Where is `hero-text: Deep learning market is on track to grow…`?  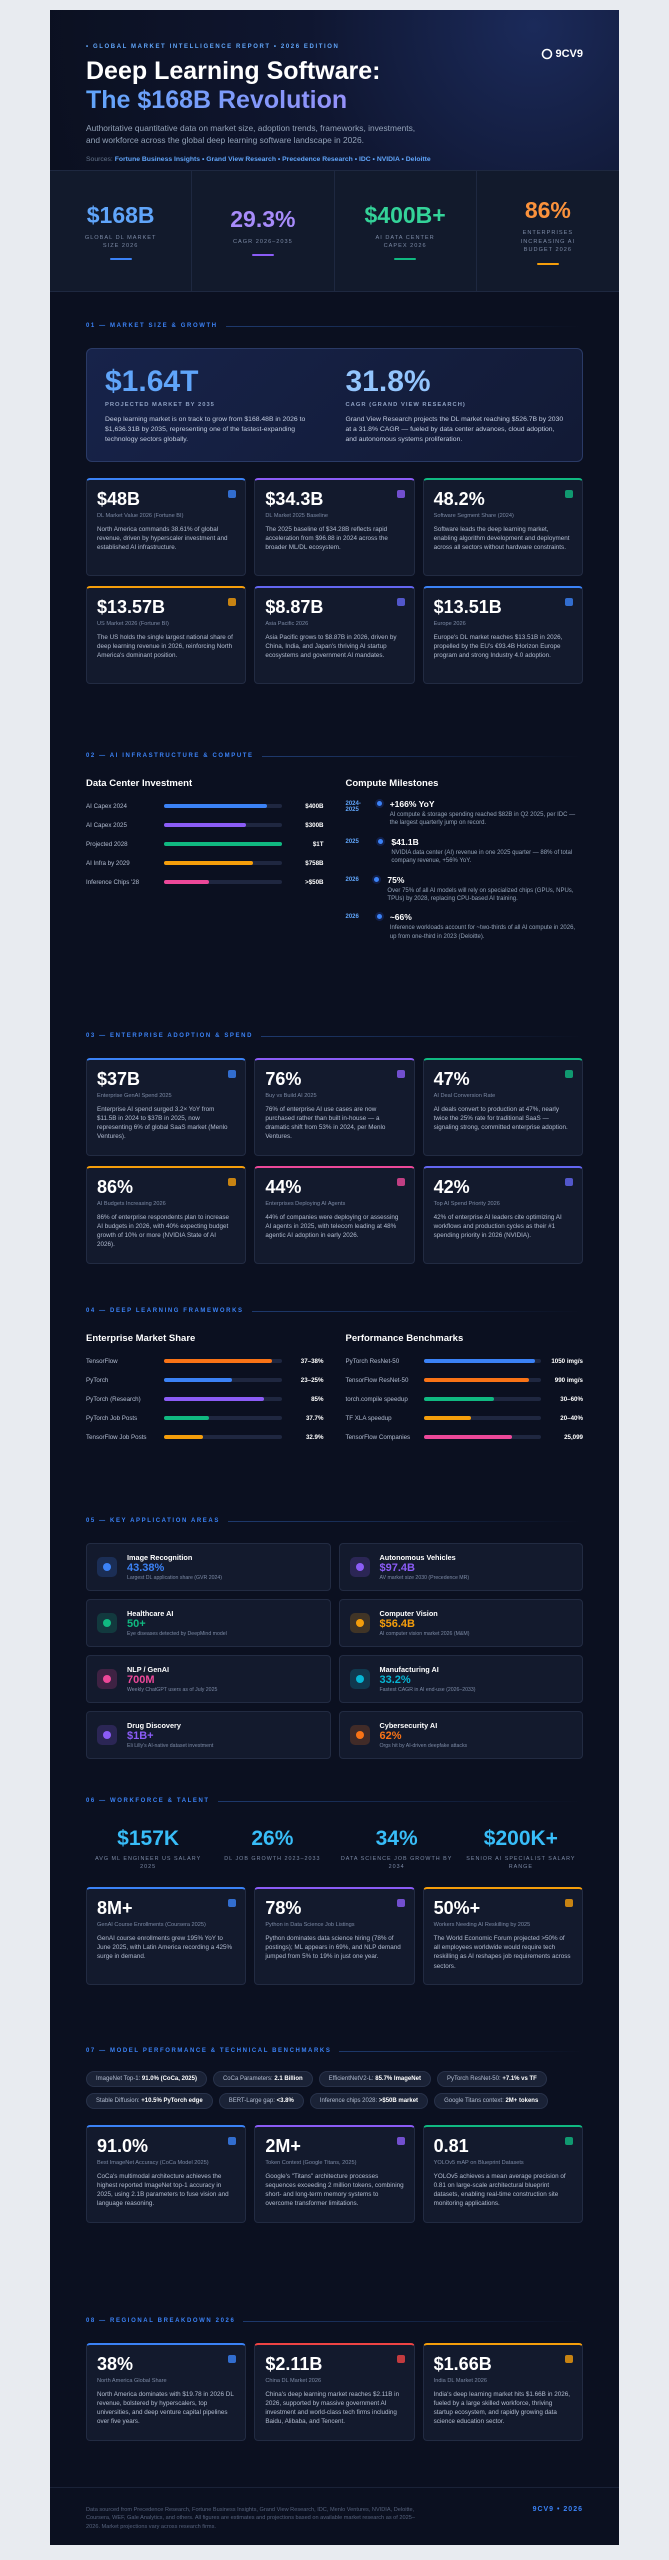
hero-text: Deep learning market is on track to grow… is located at coordinates (205, 429).